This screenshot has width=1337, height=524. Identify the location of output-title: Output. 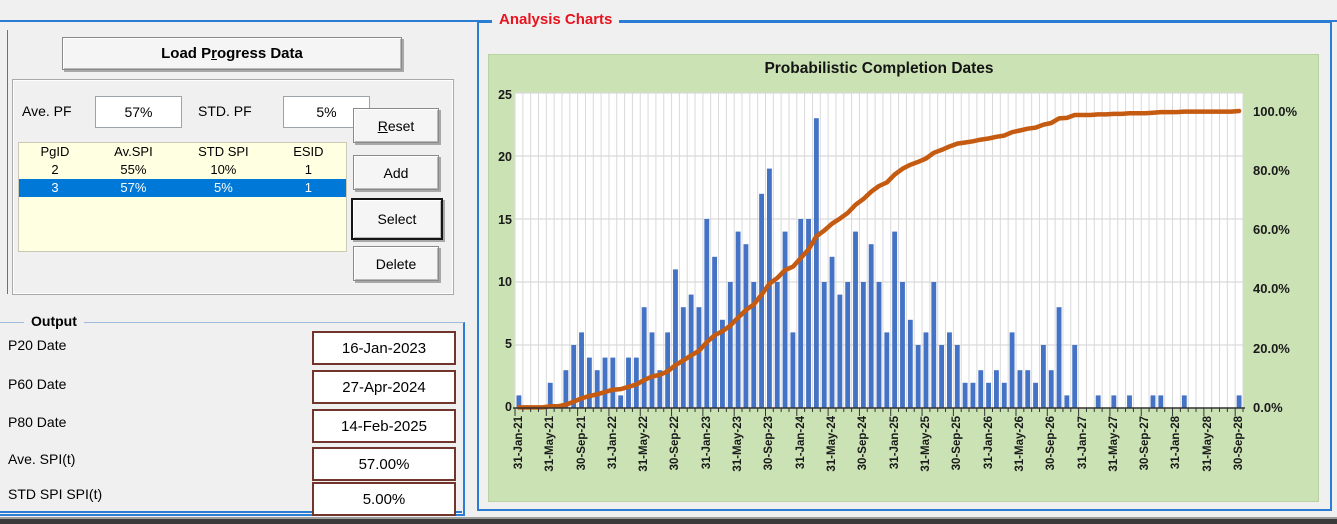
(54, 321).